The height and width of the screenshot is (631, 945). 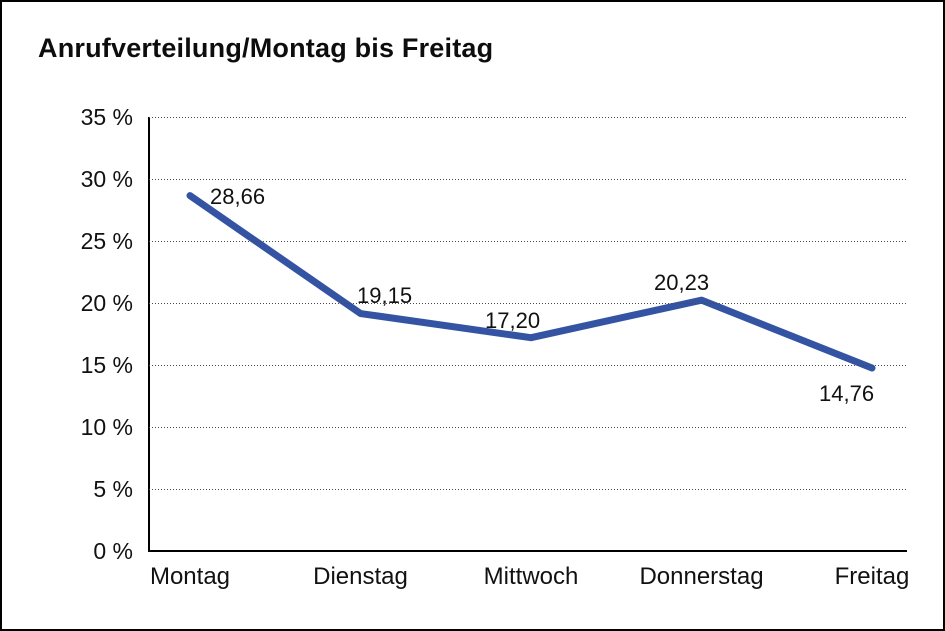 What do you see at coordinates (701, 576) in the screenshot?
I see `x-axis-tick-label: Donnerstag` at bounding box center [701, 576].